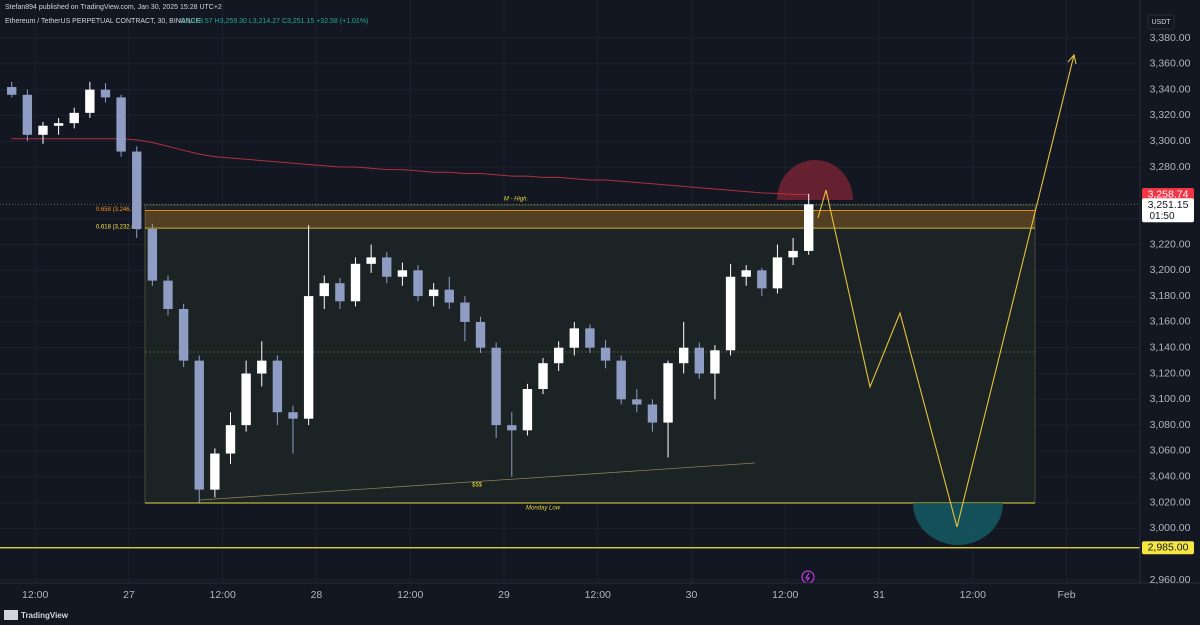 The width and height of the screenshot is (1200, 625). What do you see at coordinates (543, 509) in the screenshot?
I see `annotation: Monday Low` at bounding box center [543, 509].